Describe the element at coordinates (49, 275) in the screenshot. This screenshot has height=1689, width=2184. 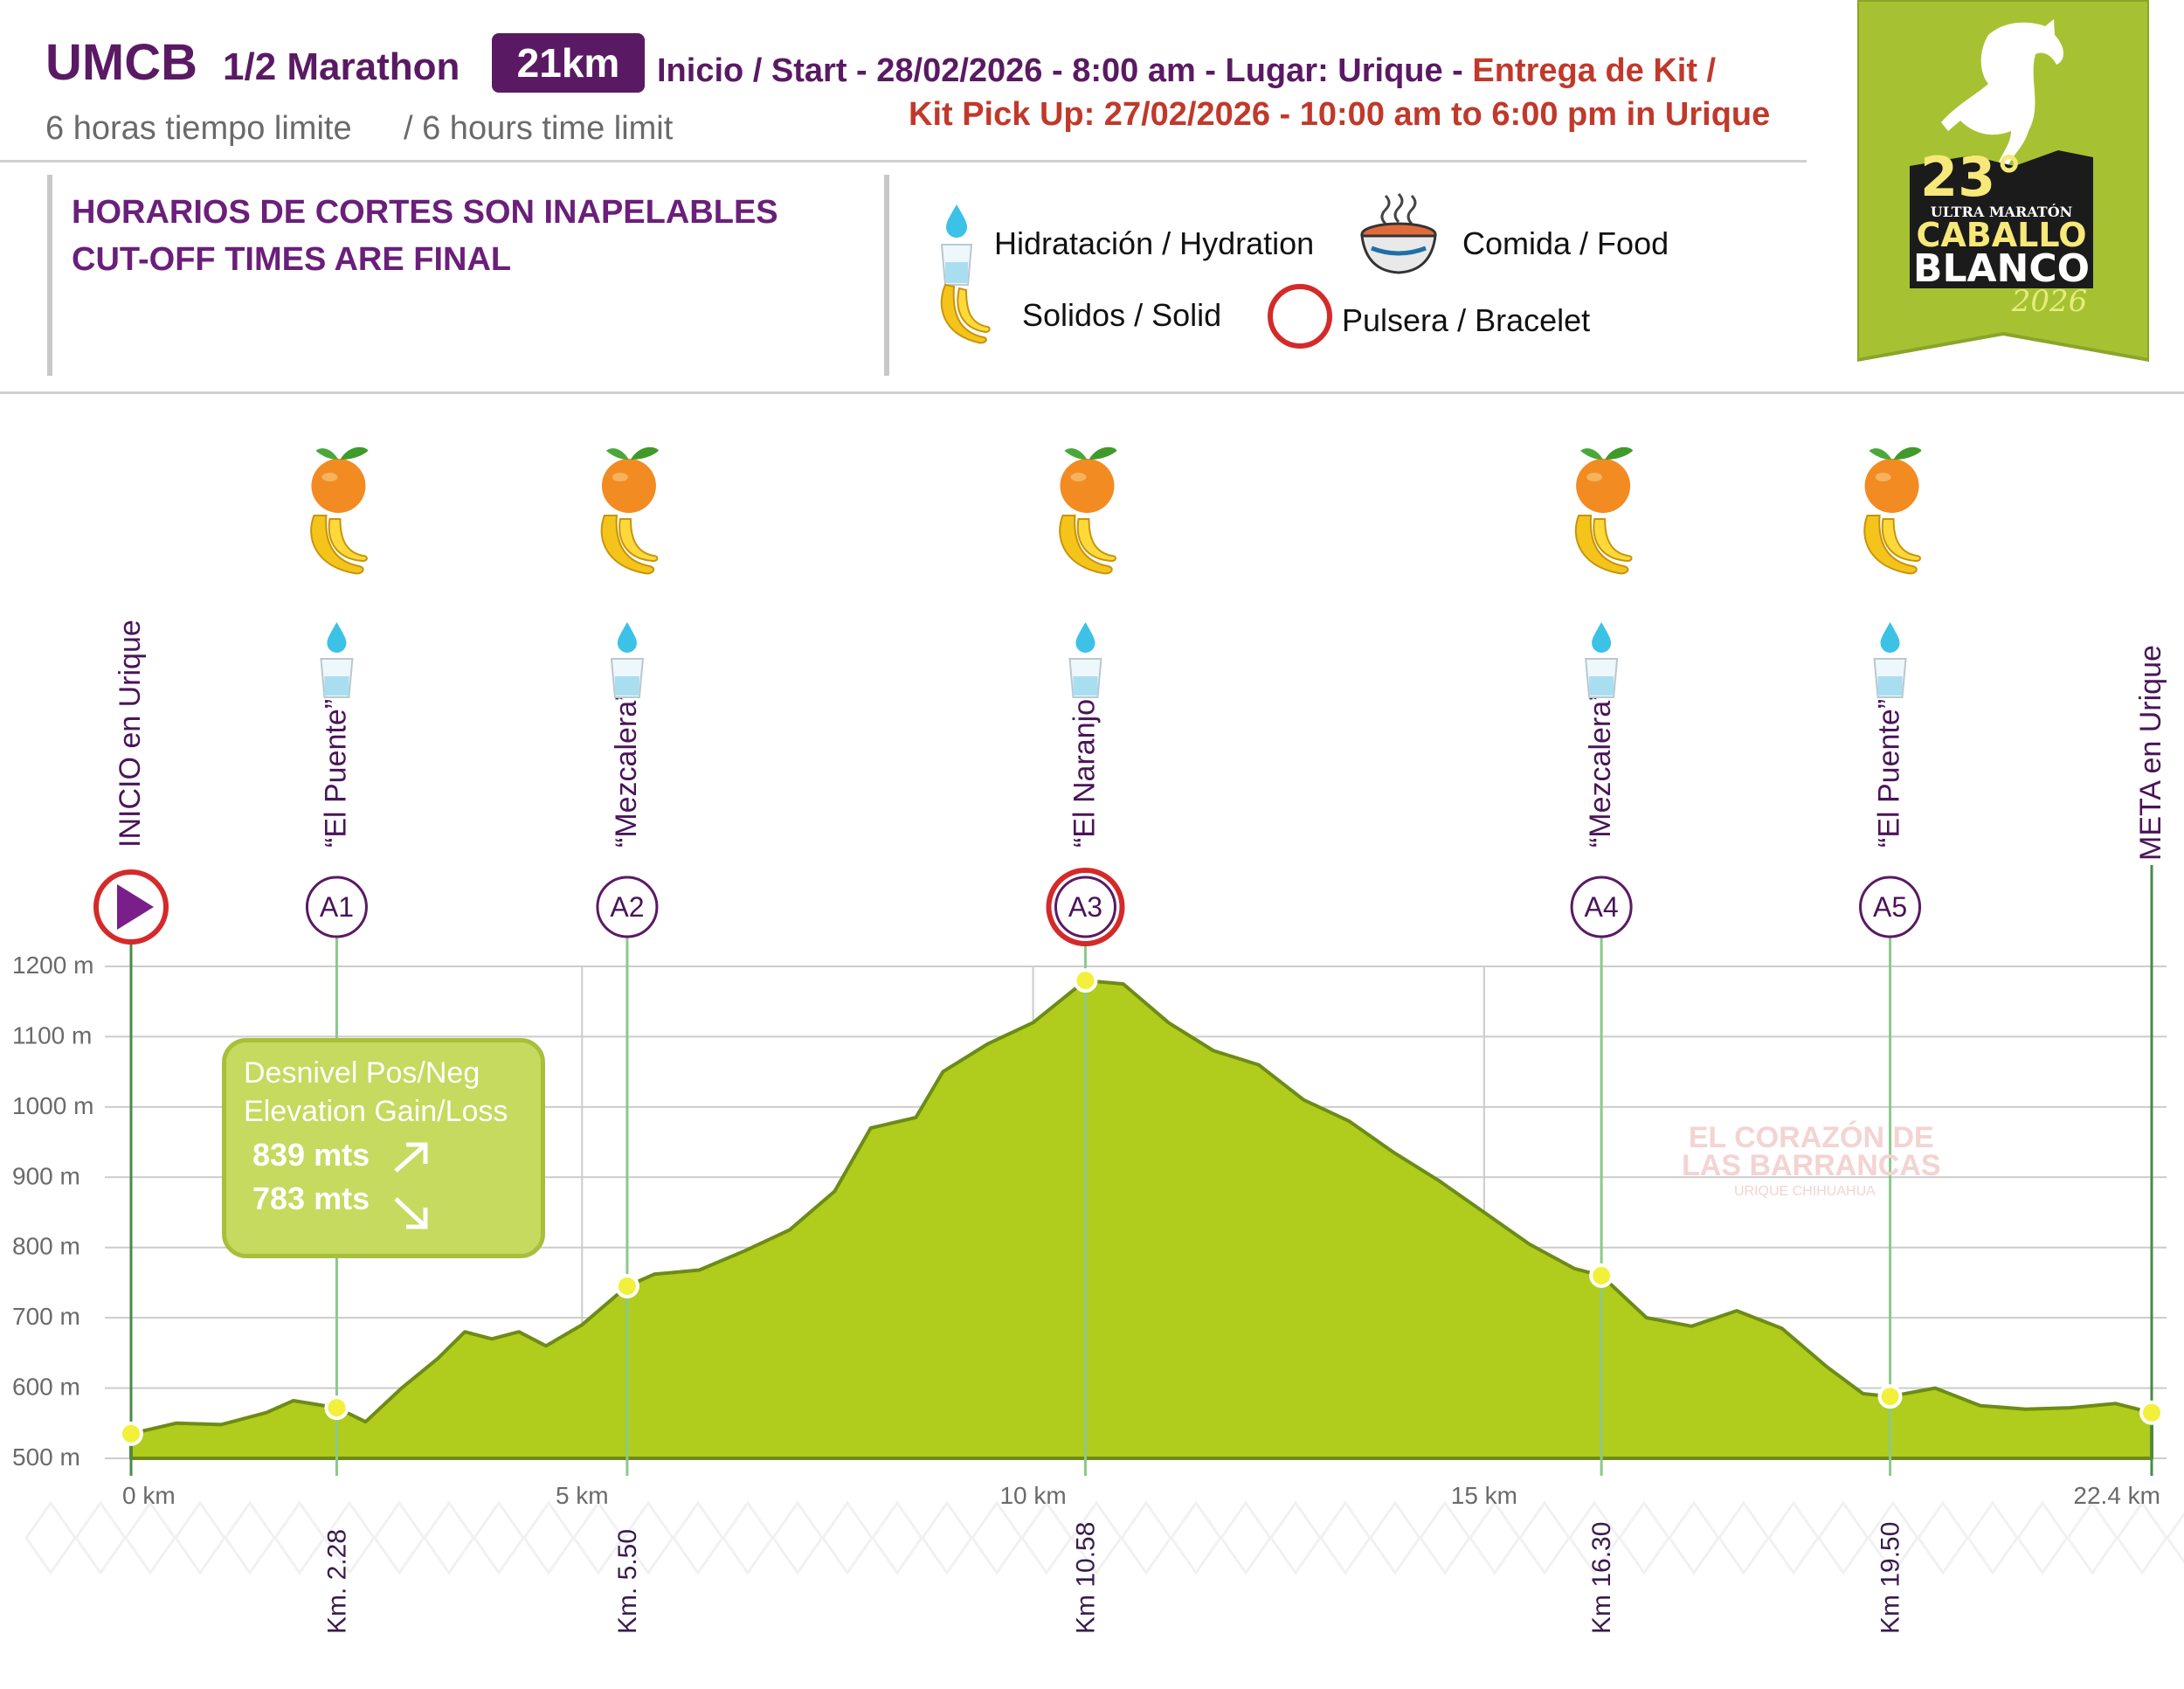
I see `notice-bar` at that location.